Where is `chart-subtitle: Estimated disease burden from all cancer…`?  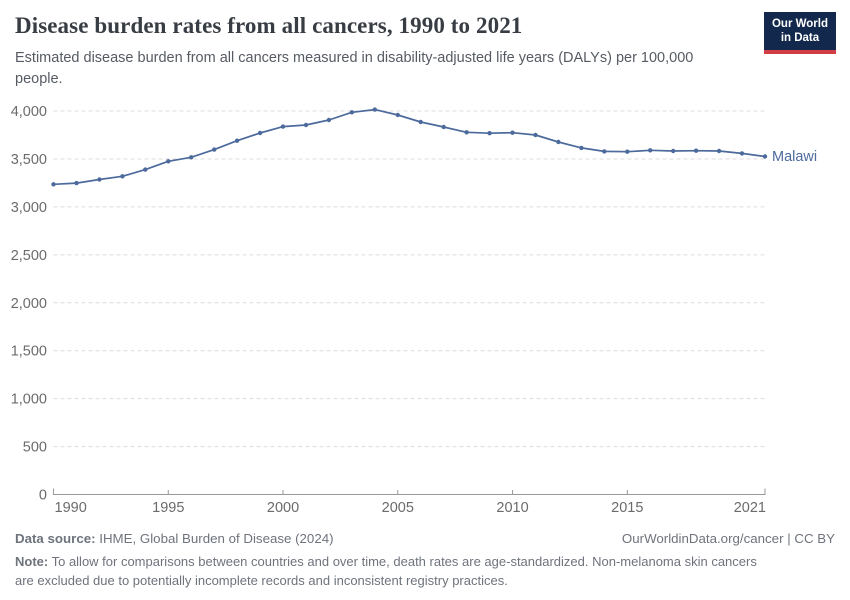 chart-subtitle: Estimated disease burden from all cancer… is located at coordinates (354, 68).